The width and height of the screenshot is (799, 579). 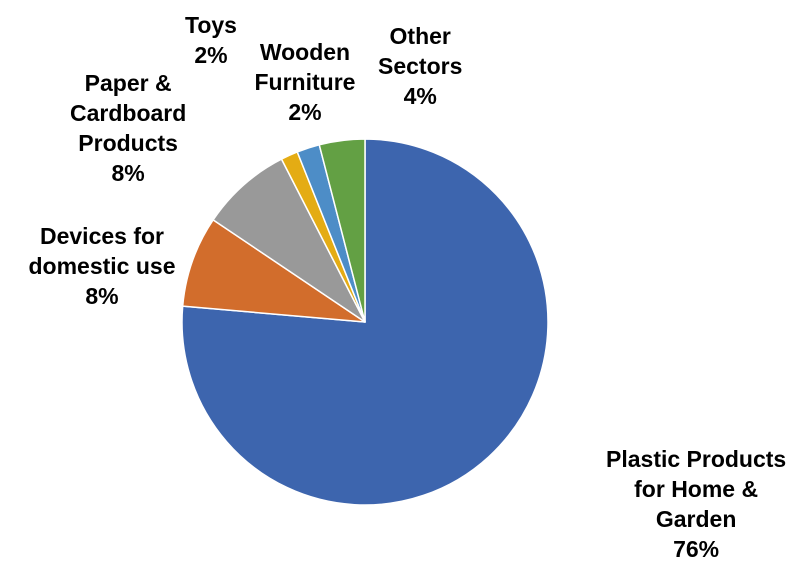 I want to click on pie-category-label: Garden, so click(x=696, y=519).